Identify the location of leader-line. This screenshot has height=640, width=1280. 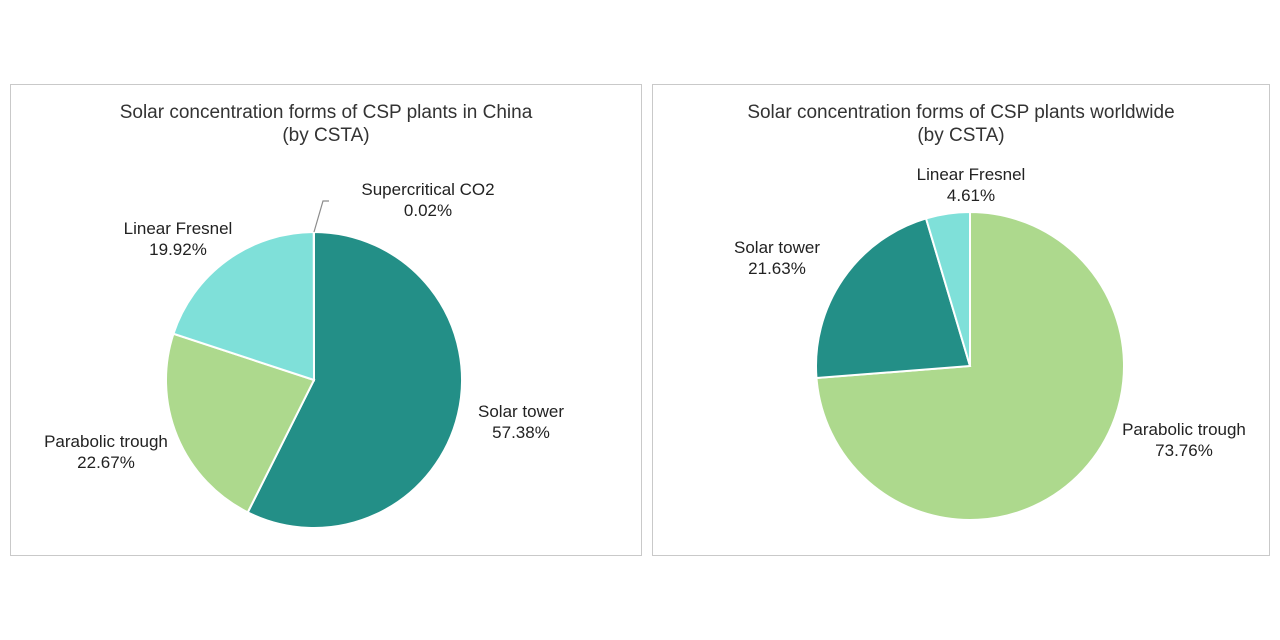
(321, 216).